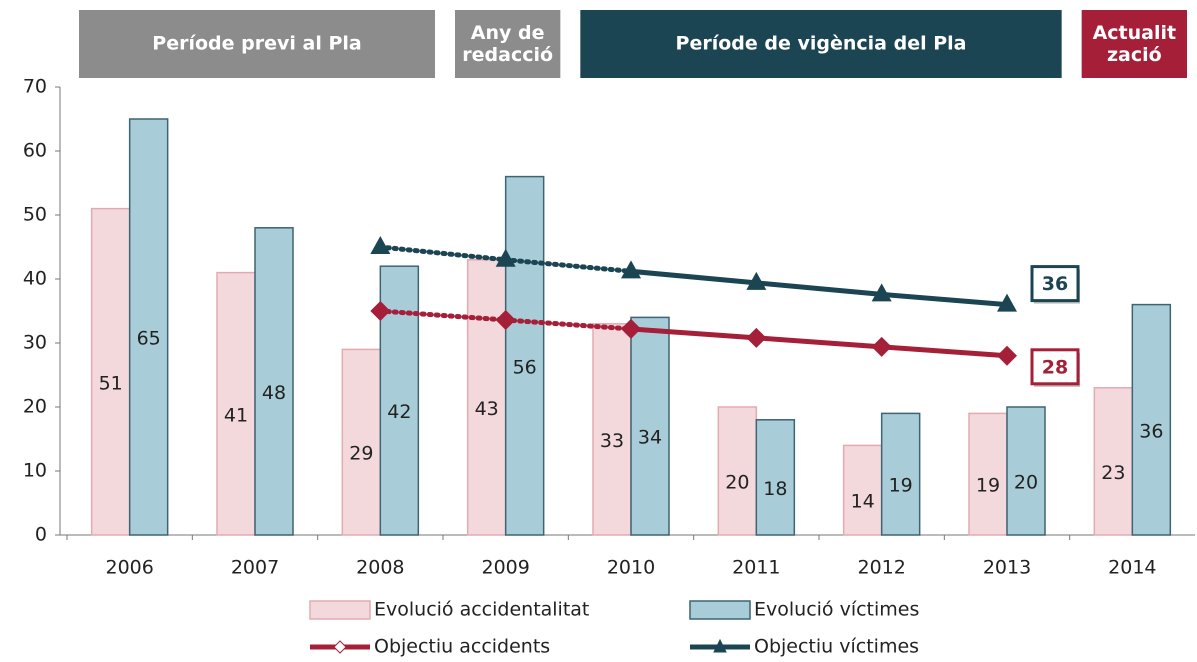 The width and height of the screenshot is (1197, 662). Describe the element at coordinates (236, 415) in the screenshot. I see `bar-value-label: 41` at that location.